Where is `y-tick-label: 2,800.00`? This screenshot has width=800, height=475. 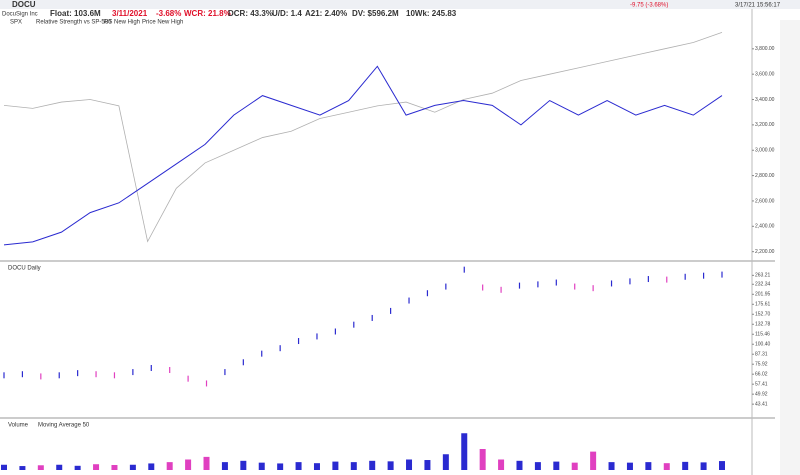
y-tick-label: 2,800.00 is located at coordinates (765, 176).